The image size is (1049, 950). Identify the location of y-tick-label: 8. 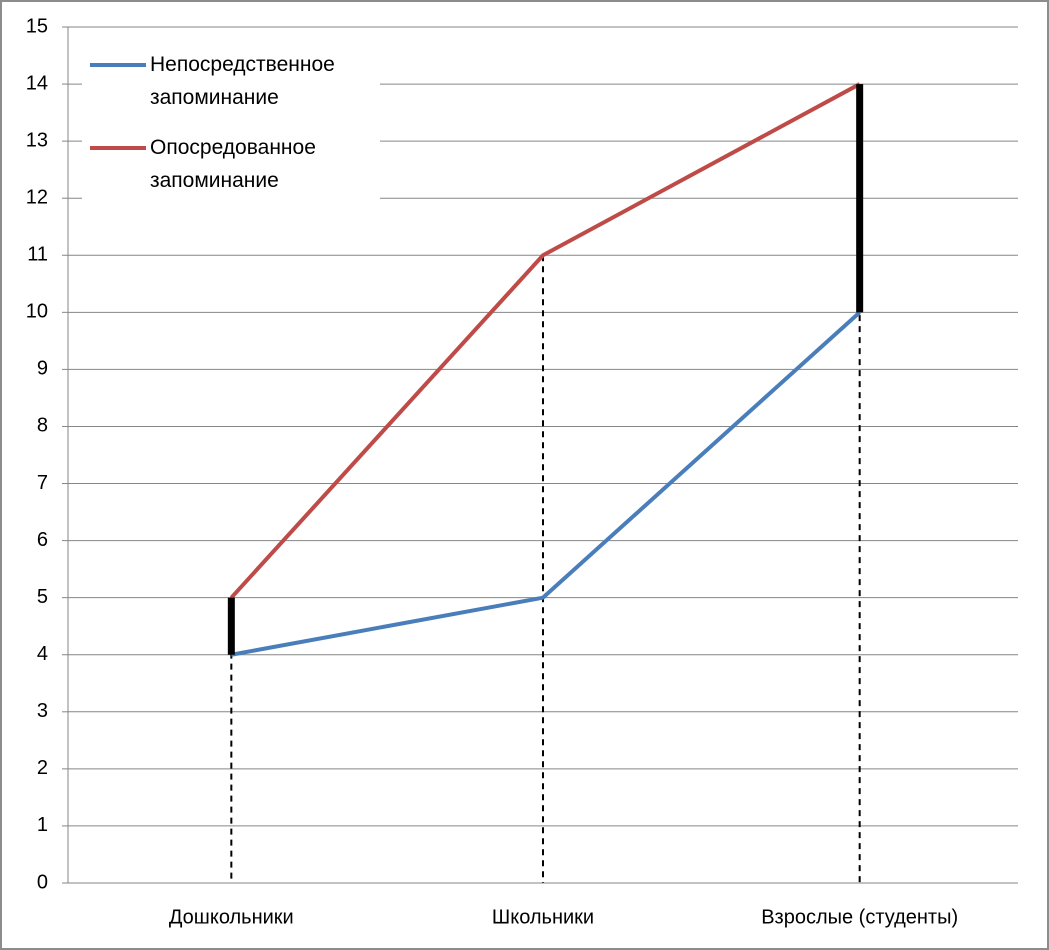
(42, 426).